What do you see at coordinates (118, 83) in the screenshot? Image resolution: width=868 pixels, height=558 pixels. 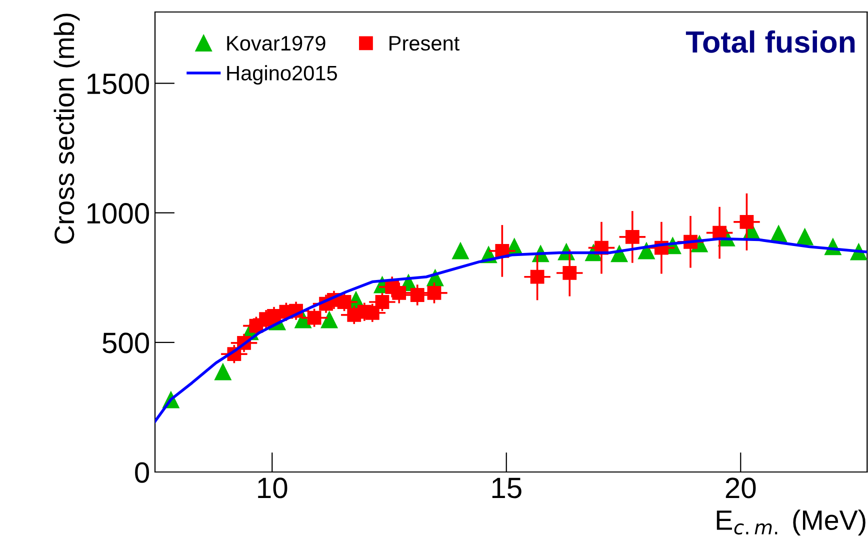 I see `y-tick-label: 1500` at bounding box center [118, 83].